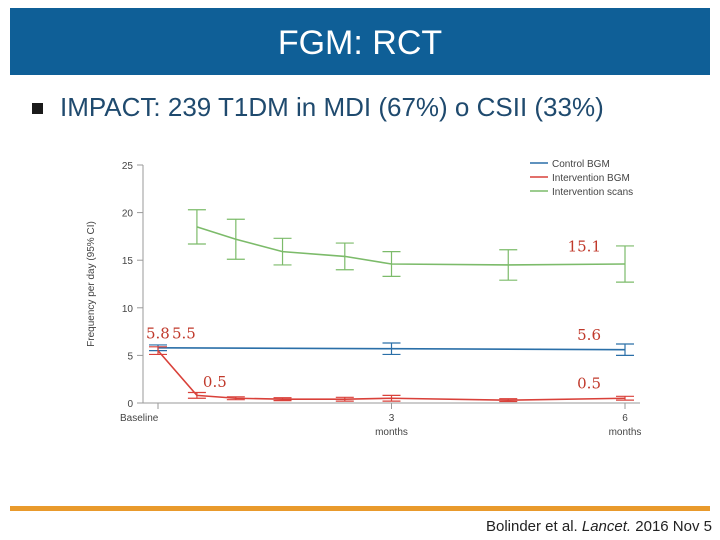  What do you see at coordinates (591, 178) in the screenshot?
I see `legend-label: Intervention BGM` at bounding box center [591, 178].